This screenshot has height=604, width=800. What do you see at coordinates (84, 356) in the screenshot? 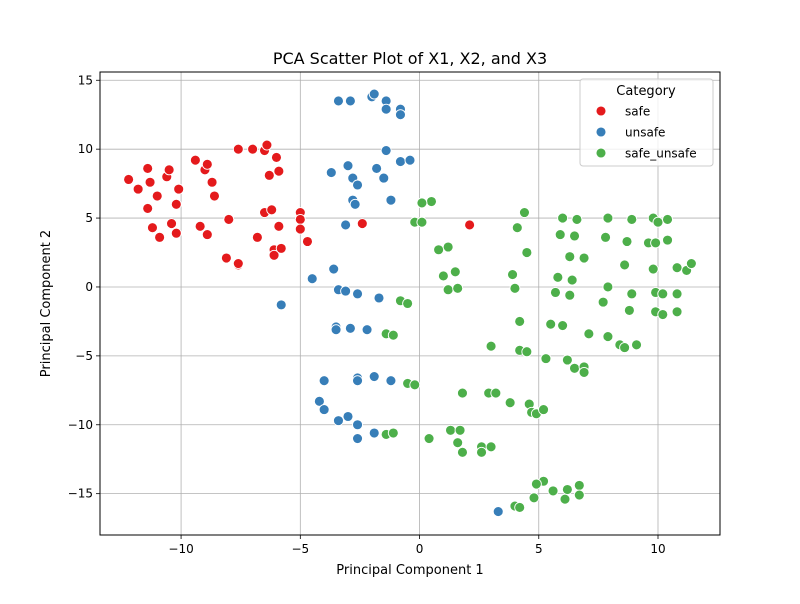
I see `y-tick-label: −5` at bounding box center [84, 356].